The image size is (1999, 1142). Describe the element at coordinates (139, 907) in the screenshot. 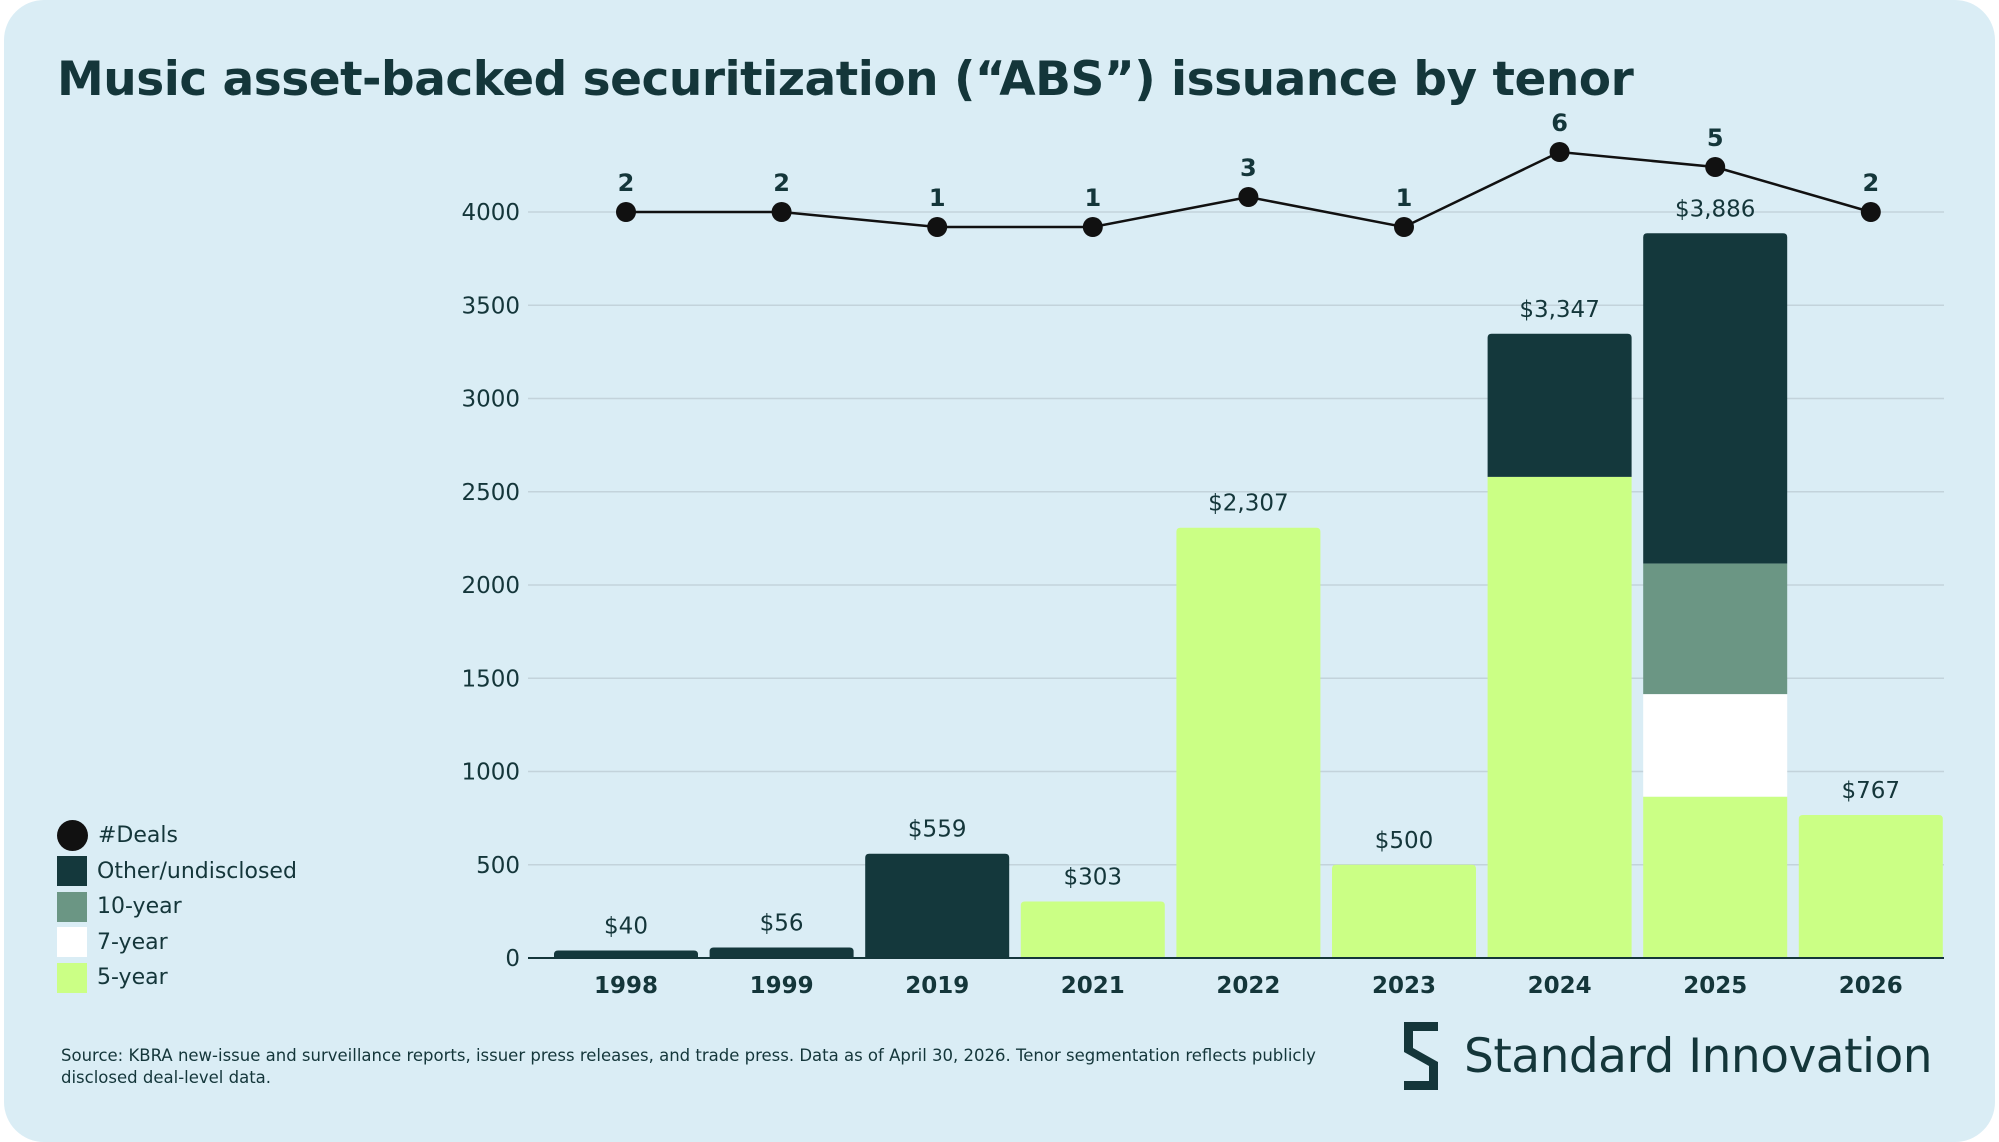

I see `legend-label: 10-year` at that location.